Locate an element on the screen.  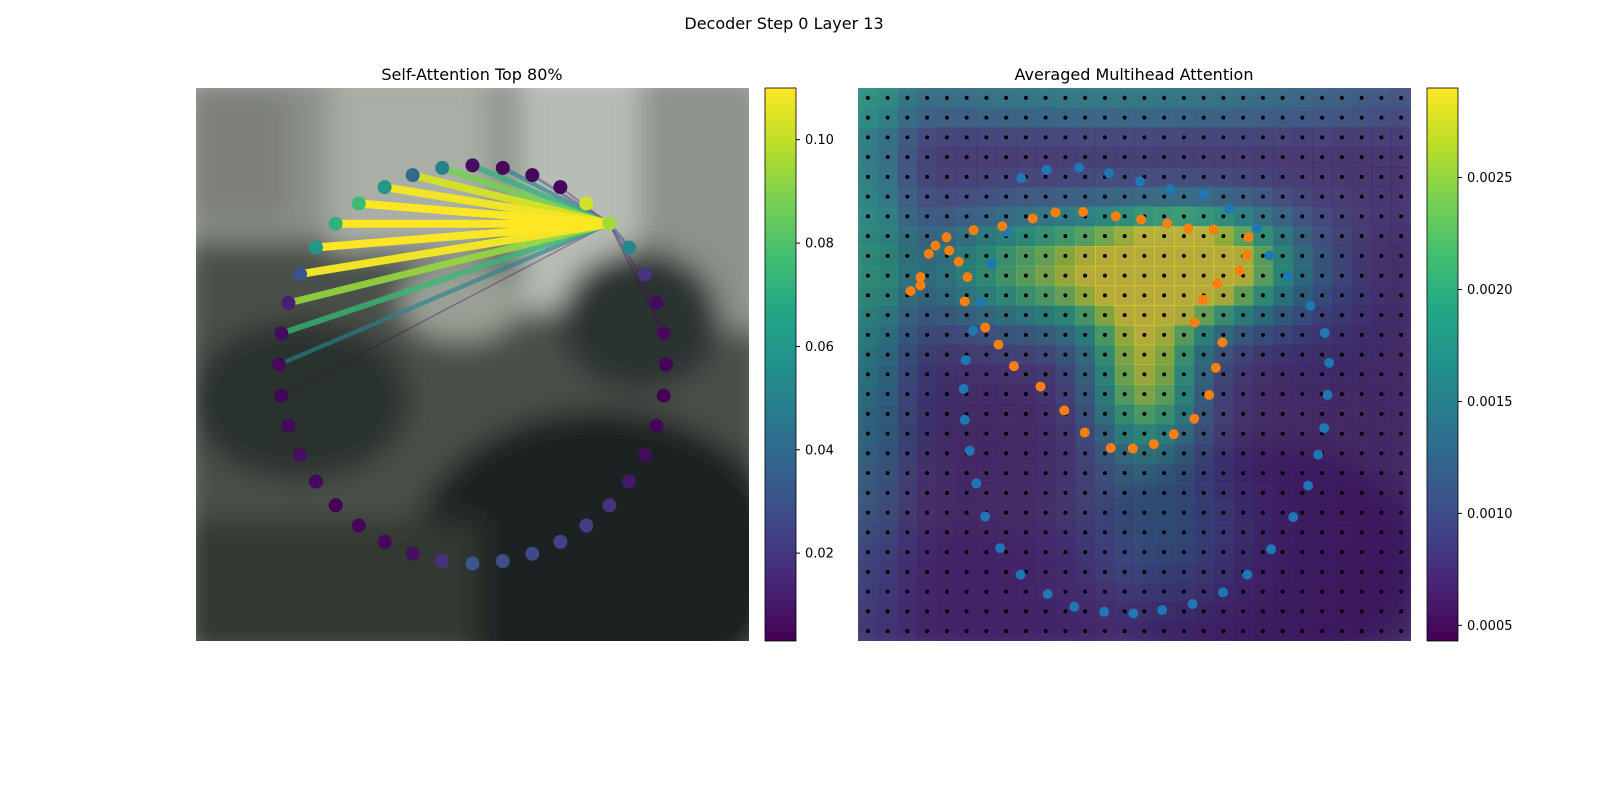
right-panel-title: Averaged Multihead Attention is located at coordinates (1134, 74).